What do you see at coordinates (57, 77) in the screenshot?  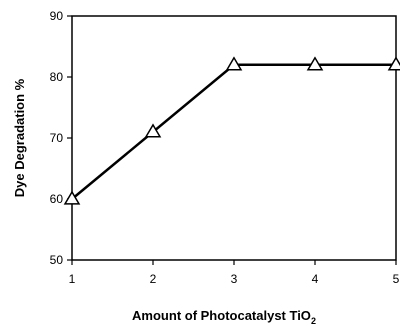 I see `y-tick-label: 80` at bounding box center [57, 77].